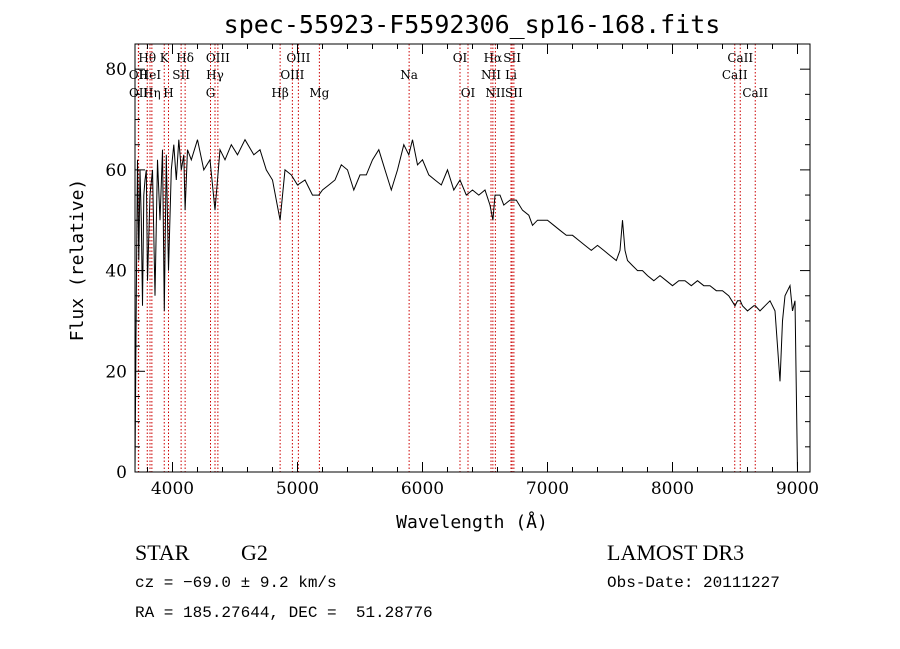  Describe the element at coordinates (676, 552) in the screenshot. I see `survey-name: LAMOST DR3` at that location.